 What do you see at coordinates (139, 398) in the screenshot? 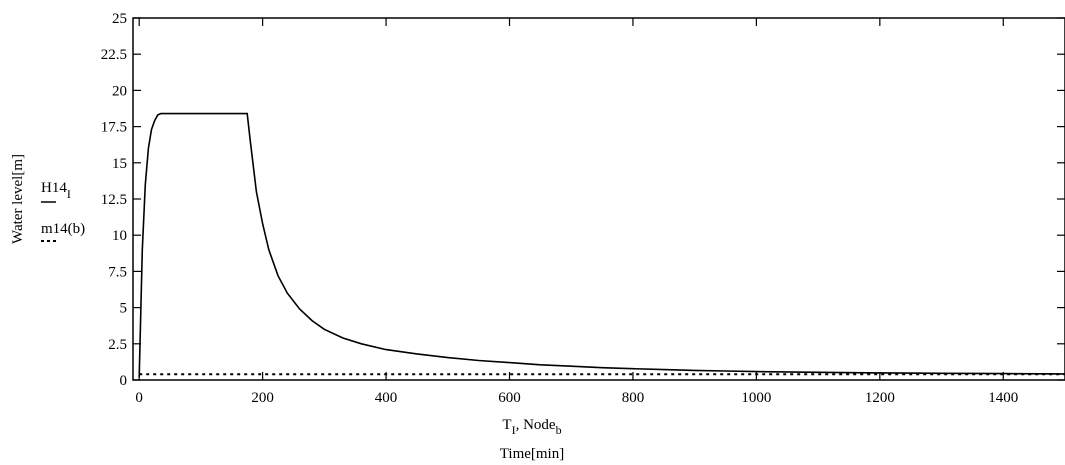
I see `x-tick-label: 0` at bounding box center [139, 398].